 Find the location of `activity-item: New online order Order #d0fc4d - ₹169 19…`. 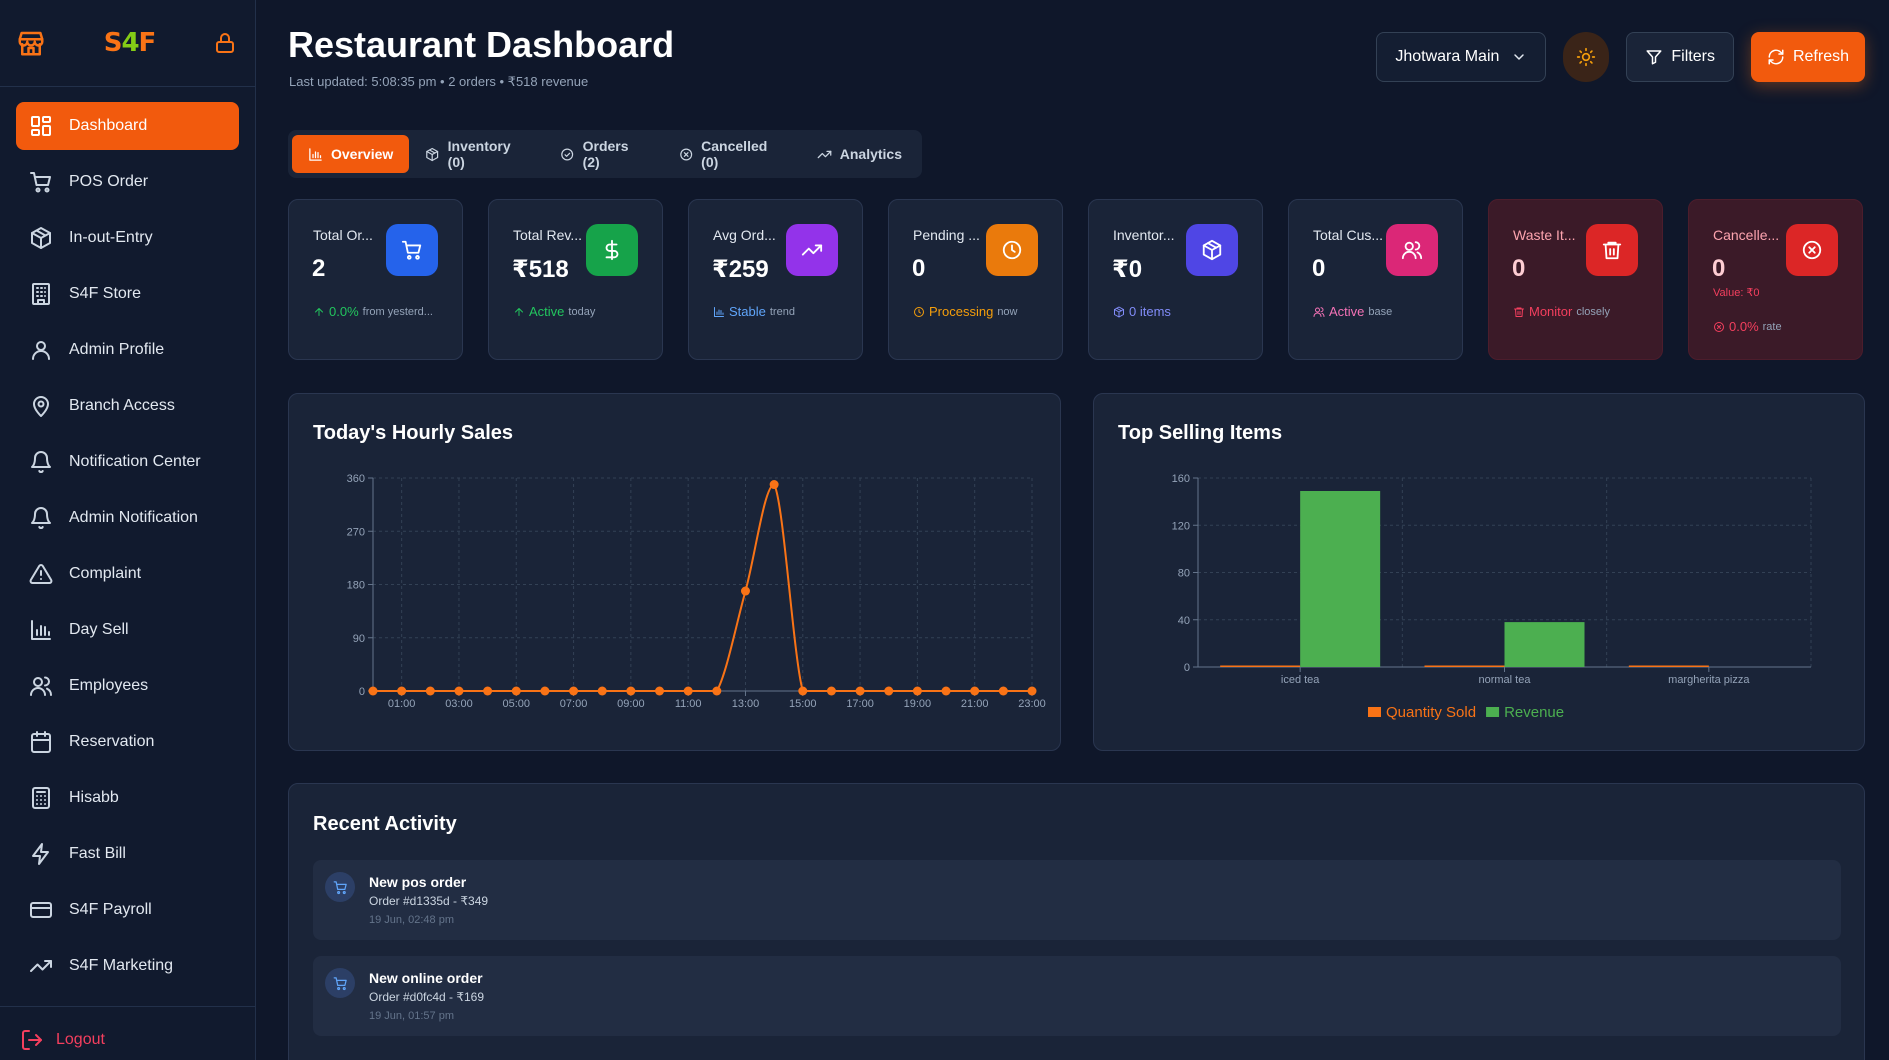

activity-item: New online order Order #d0fc4d - ₹169 19… is located at coordinates (1077, 996).